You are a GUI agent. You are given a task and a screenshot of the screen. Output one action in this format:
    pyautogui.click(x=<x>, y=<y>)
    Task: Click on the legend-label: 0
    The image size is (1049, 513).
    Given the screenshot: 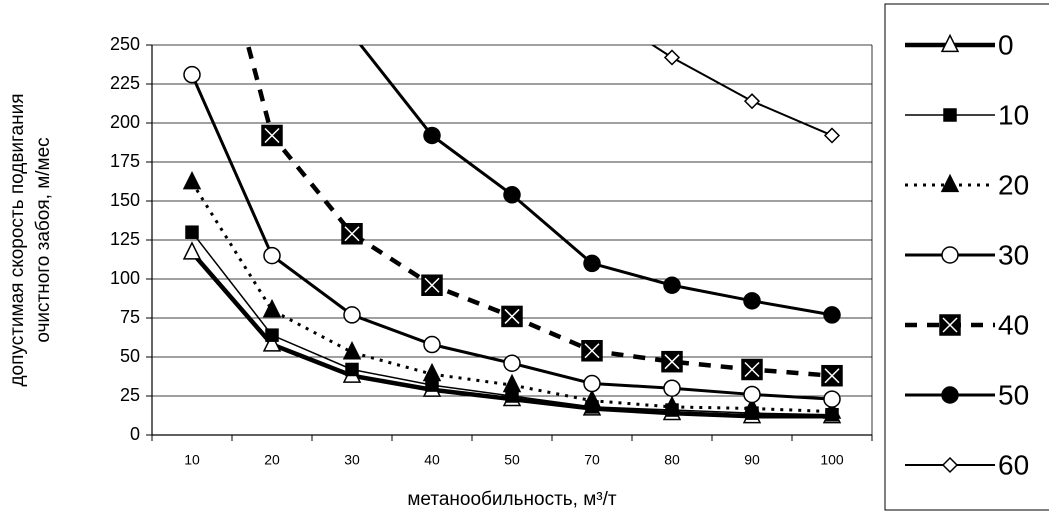 What is the action you would take?
    pyautogui.click(x=1006, y=44)
    